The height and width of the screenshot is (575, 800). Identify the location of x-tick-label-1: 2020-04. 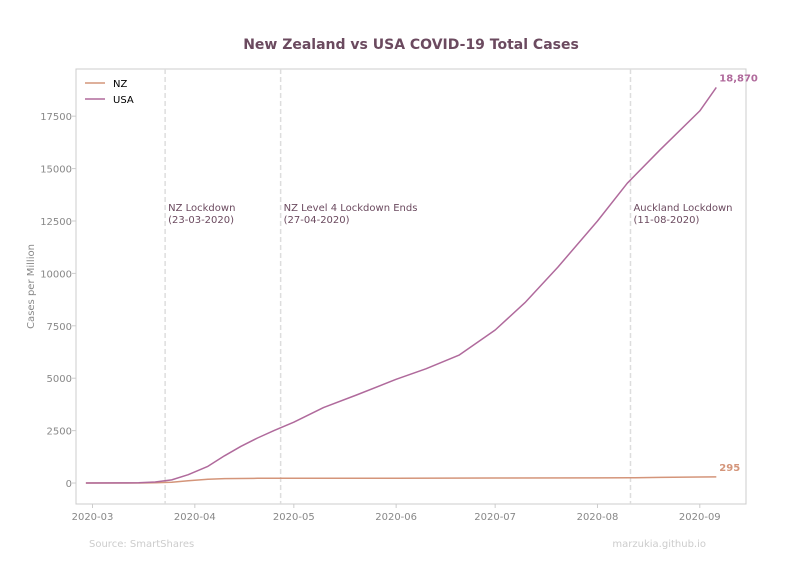
(195, 517).